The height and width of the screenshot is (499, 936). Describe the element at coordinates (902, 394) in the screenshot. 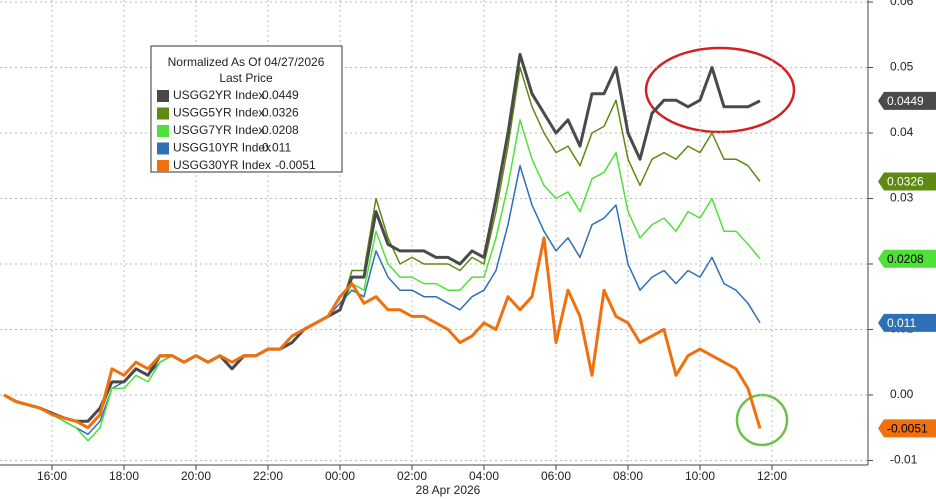

I see `y-tick-label: 0.00` at that location.